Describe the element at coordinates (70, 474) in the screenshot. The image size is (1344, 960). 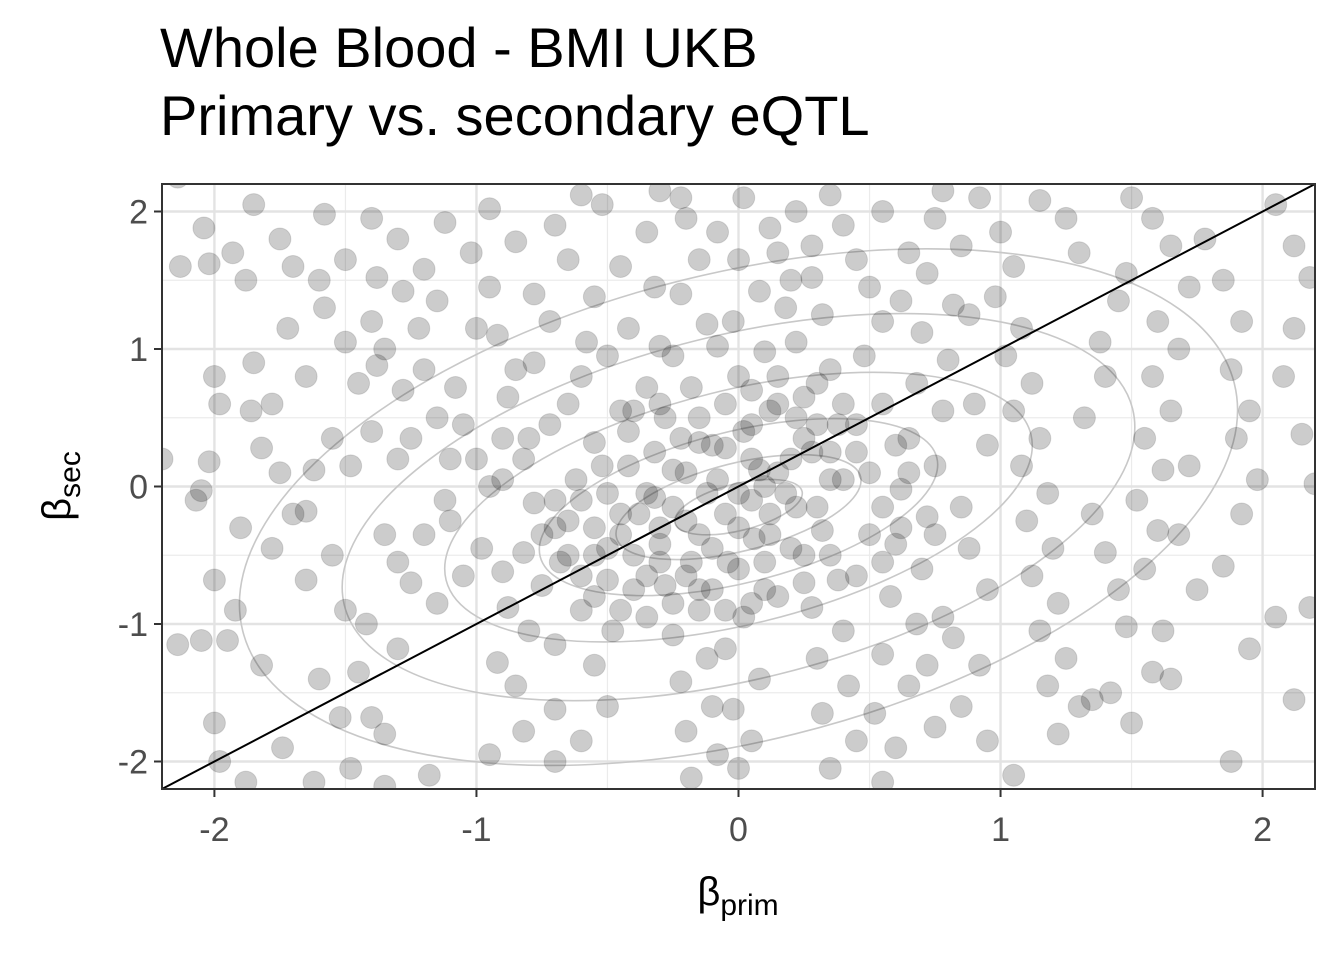
I see `y-axis-label-subscript: sec` at that location.